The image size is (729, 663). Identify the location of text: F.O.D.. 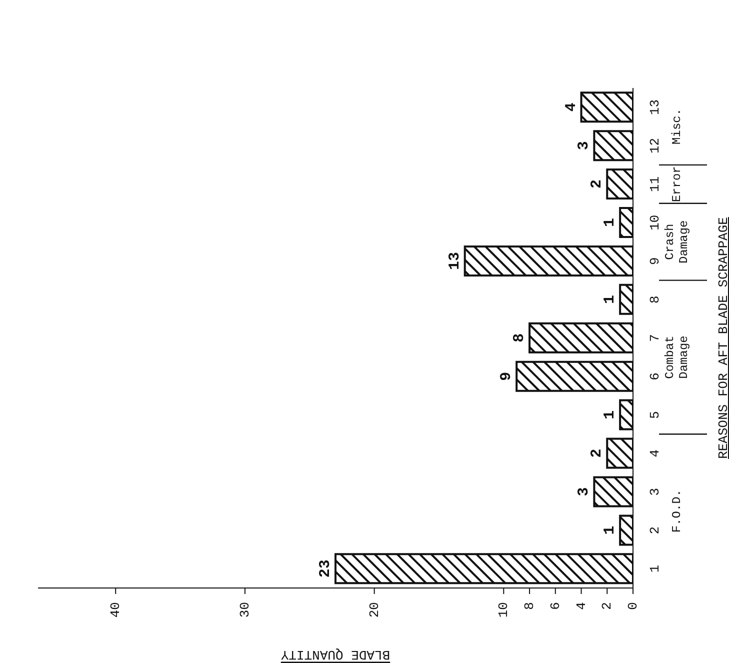
(677, 511).